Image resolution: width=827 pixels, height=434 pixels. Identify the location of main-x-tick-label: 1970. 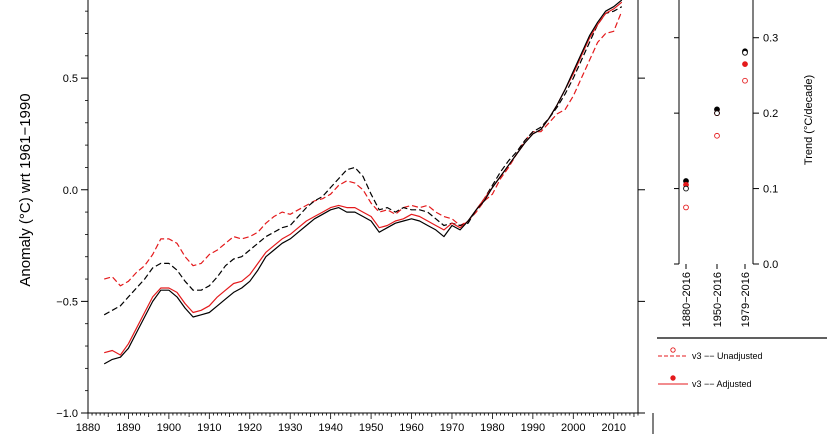
(452, 428).